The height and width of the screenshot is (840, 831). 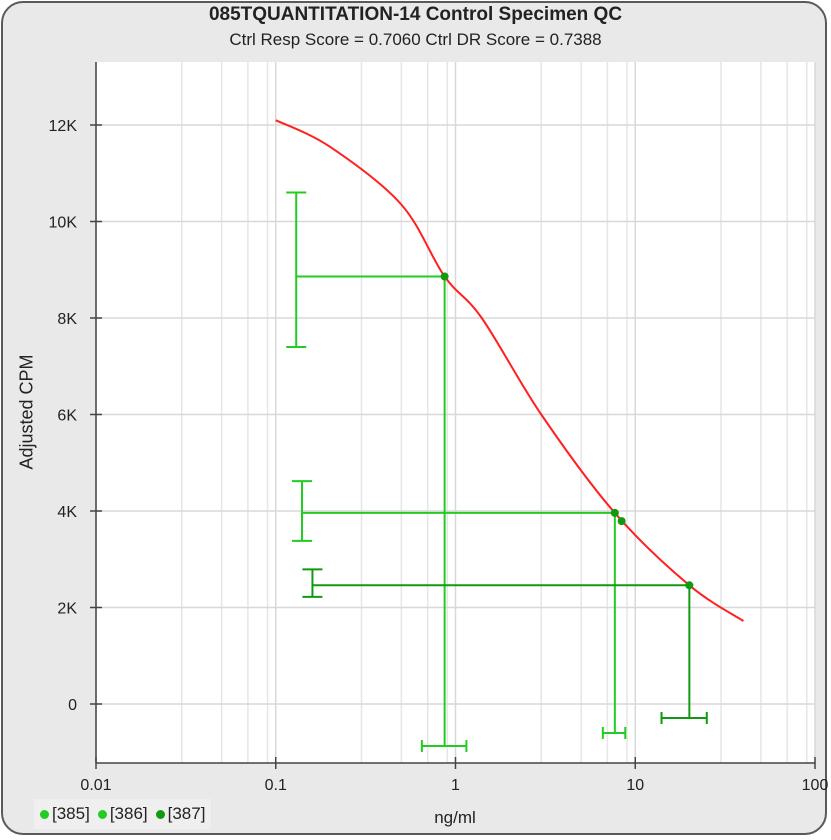 What do you see at coordinates (67, 416) in the screenshot?
I see `y-tick-label: 6K` at bounding box center [67, 416].